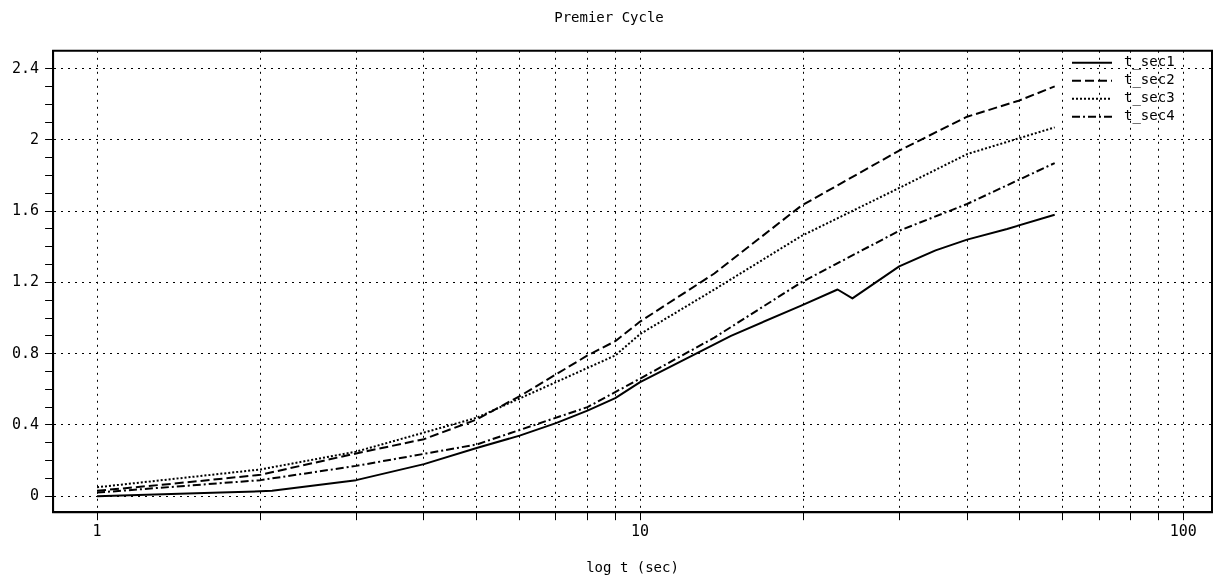 The image size is (1216, 585). I want to click on x-tick-label: 100, so click(1183, 531).